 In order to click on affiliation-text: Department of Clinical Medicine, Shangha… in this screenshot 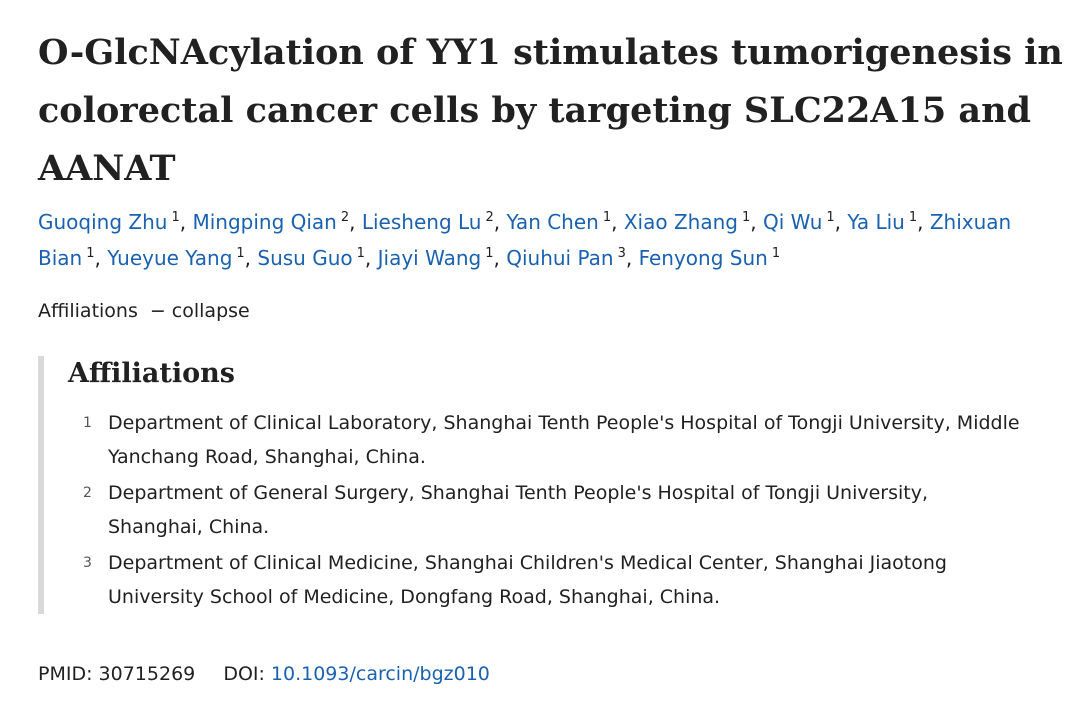, I will do `click(527, 580)`.